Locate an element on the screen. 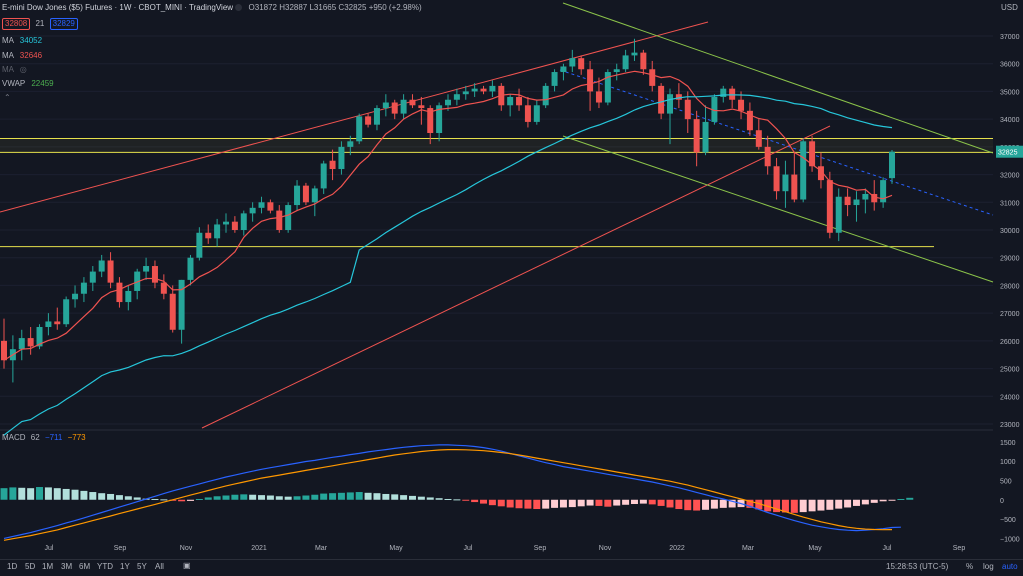 The width and height of the screenshot is (1023, 576). indicator-ma-slow: MA 34052 is located at coordinates (22, 41).